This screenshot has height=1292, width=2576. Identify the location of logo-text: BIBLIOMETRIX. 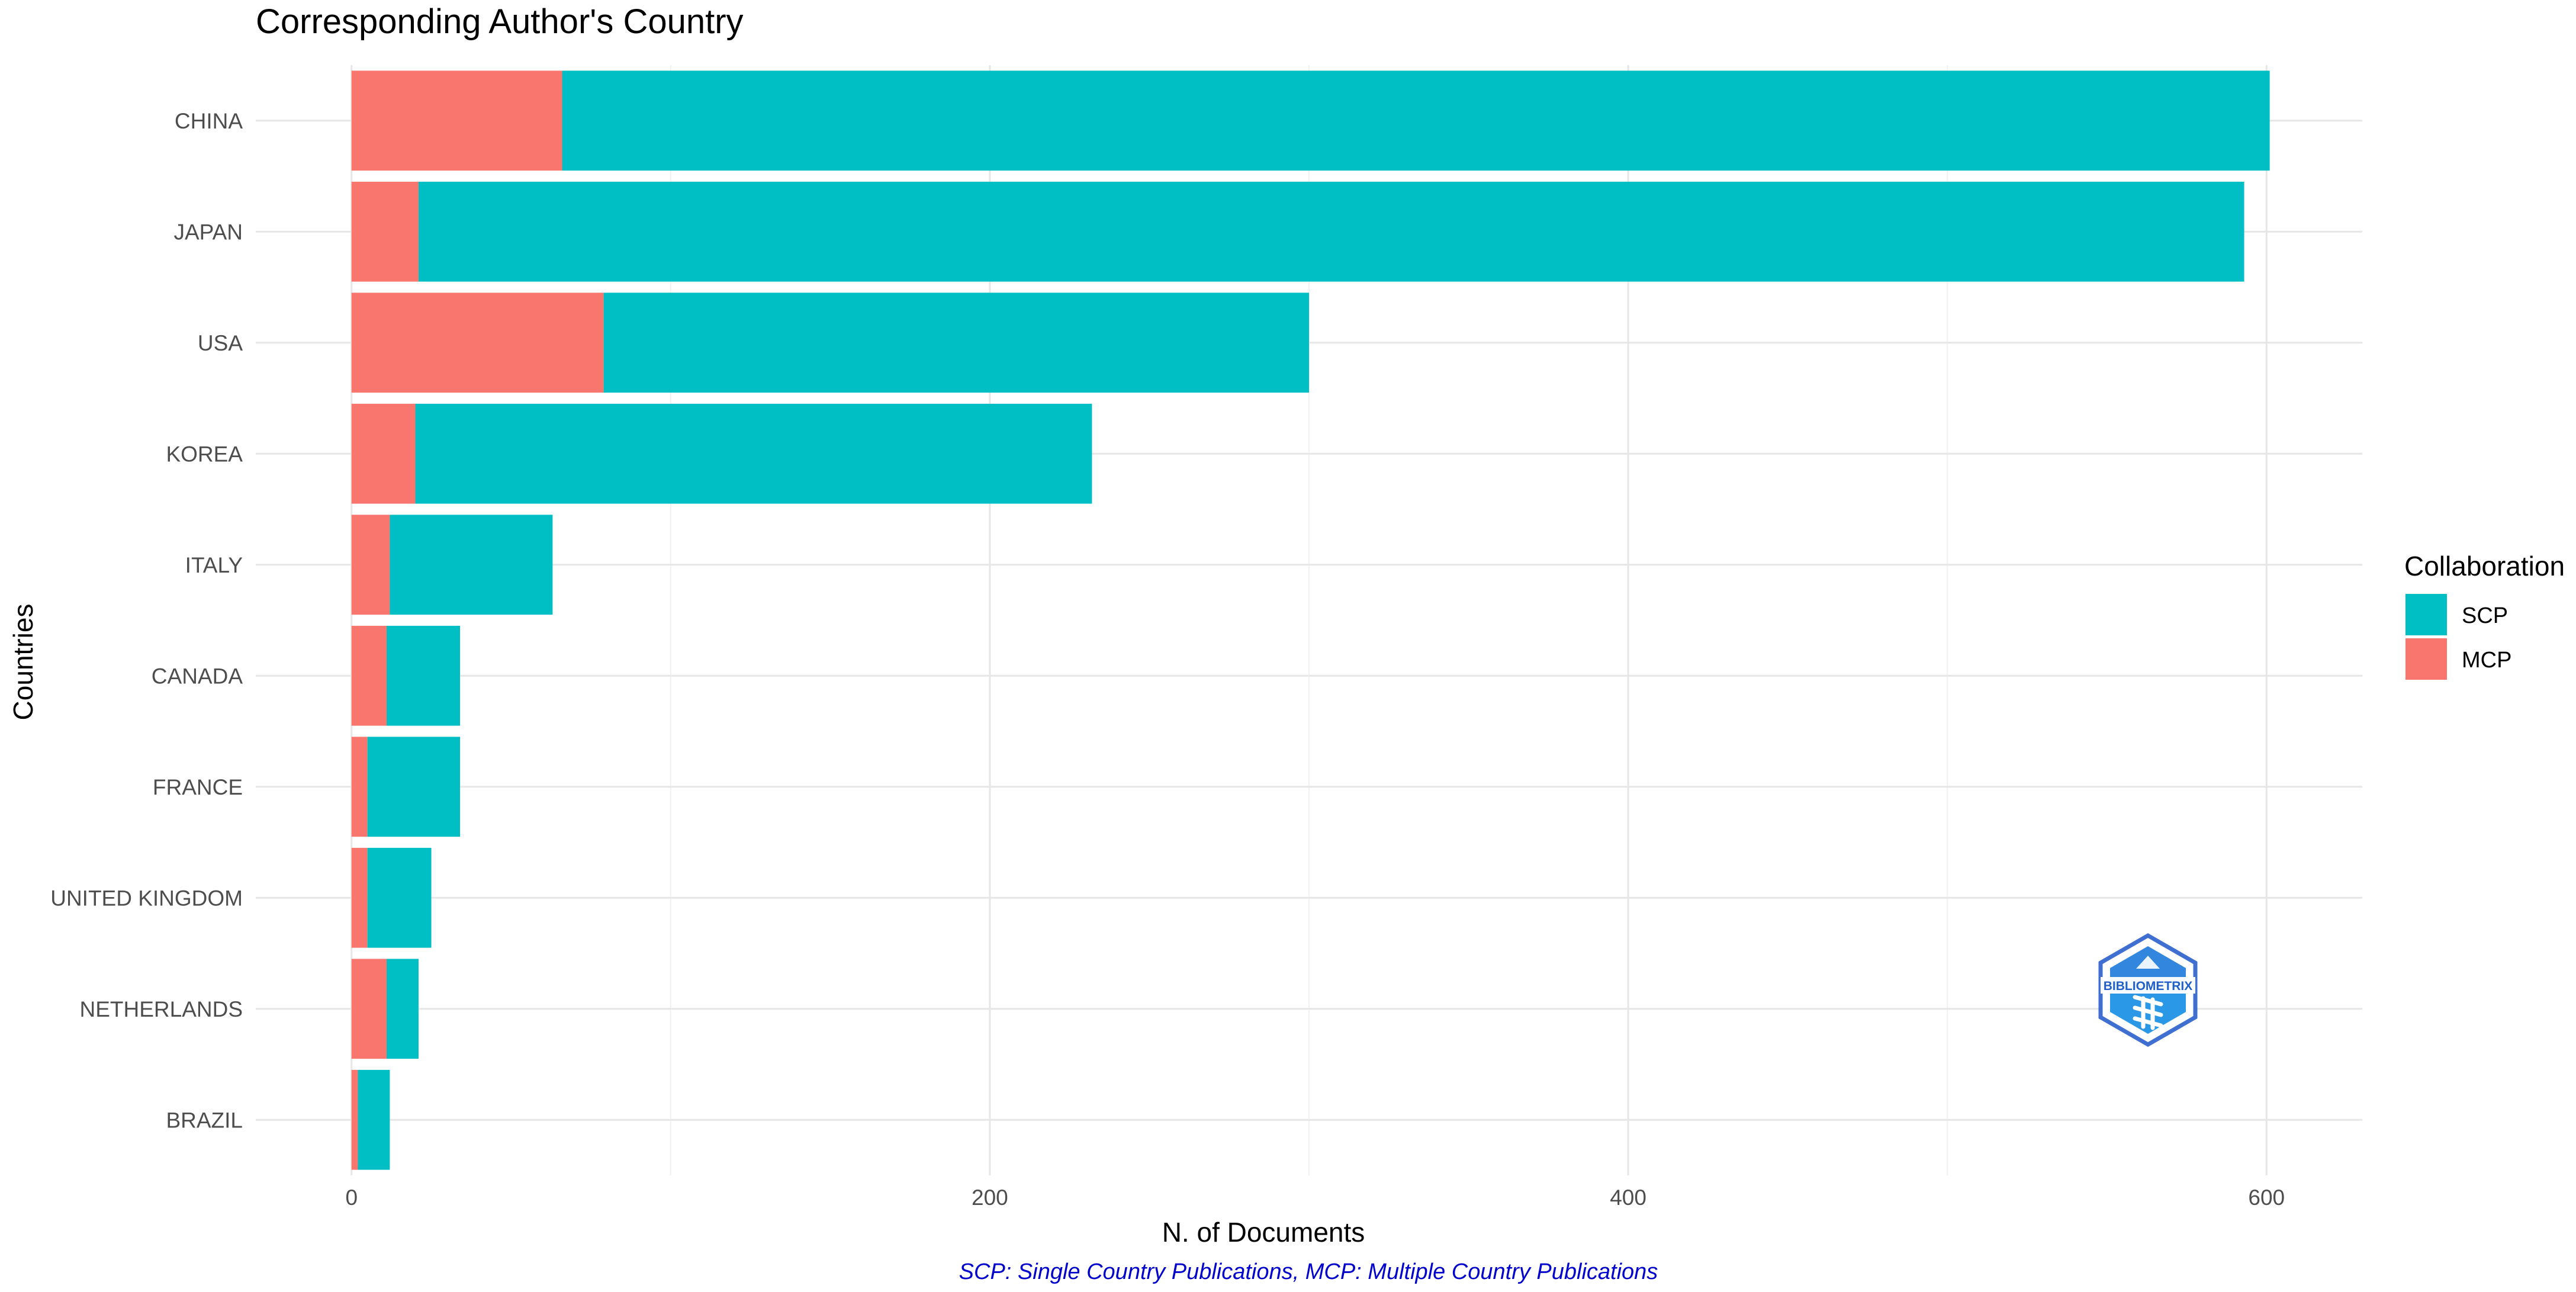
(2148, 986).